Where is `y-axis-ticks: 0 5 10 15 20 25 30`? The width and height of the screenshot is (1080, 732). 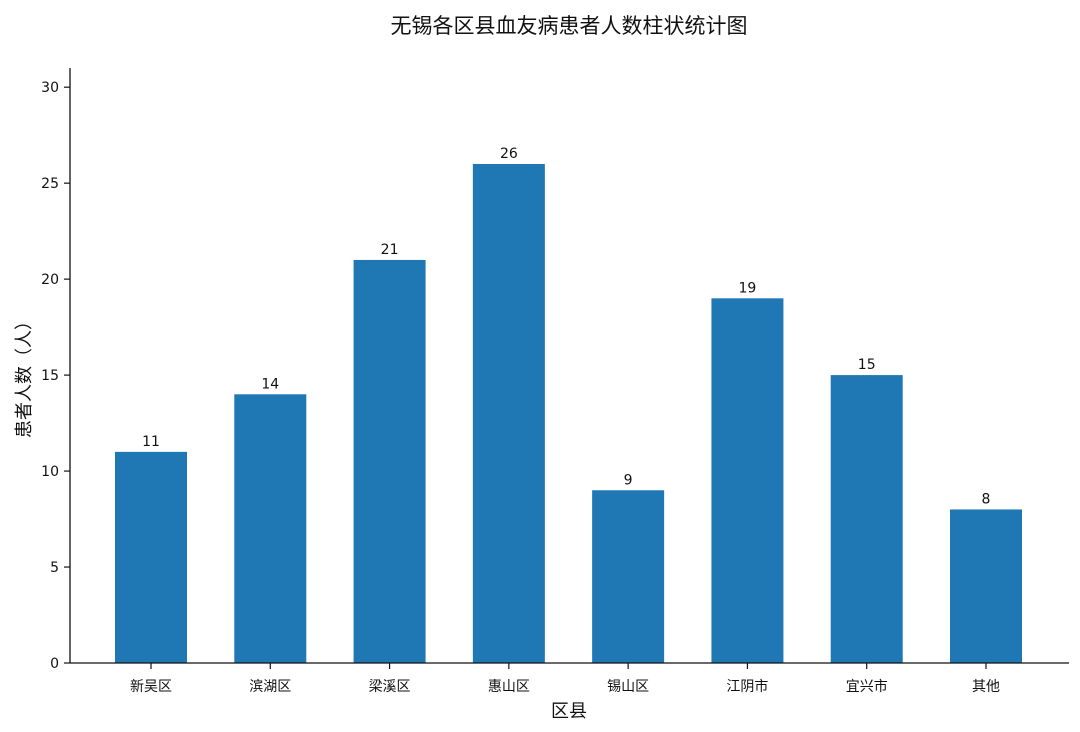 y-axis-ticks: 0 5 10 15 20 25 30 is located at coordinates (55, 376).